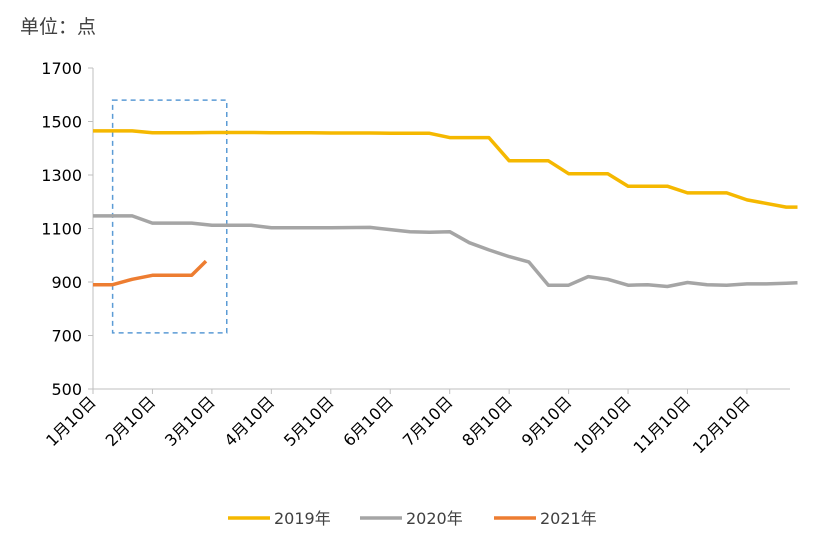 This screenshot has width=828, height=552. Describe the element at coordinates (250, 421) in the screenshot. I see `x-tick-label: 4月10日` at that location.